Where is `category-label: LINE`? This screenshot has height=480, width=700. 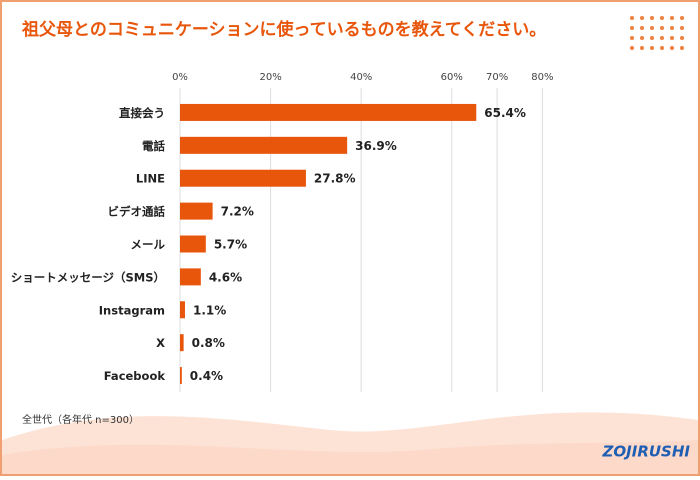 category-label: LINE is located at coordinates (150, 179).